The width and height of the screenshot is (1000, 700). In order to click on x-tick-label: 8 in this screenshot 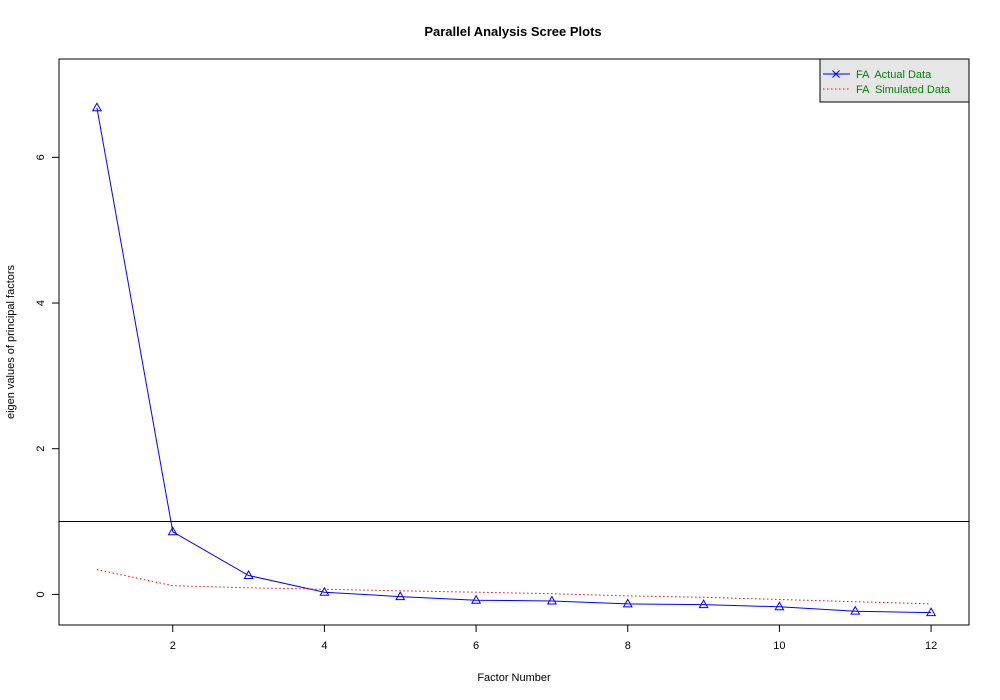, I will do `click(628, 646)`.